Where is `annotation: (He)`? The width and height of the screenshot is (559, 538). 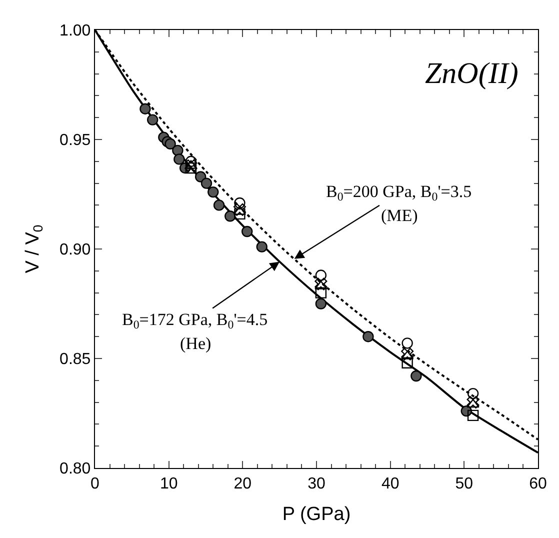 annotation: (He) is located at coordinates (196, 343).